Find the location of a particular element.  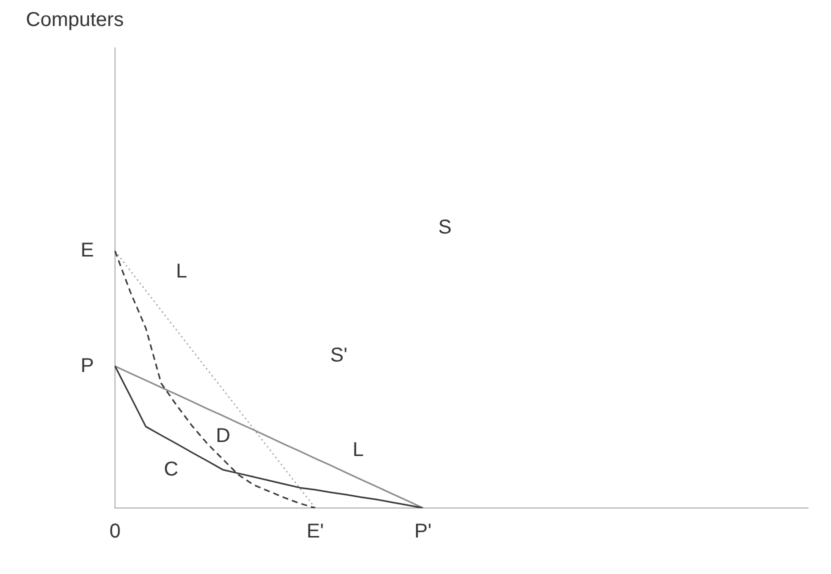

text: S is located at coordinates (445, 227).